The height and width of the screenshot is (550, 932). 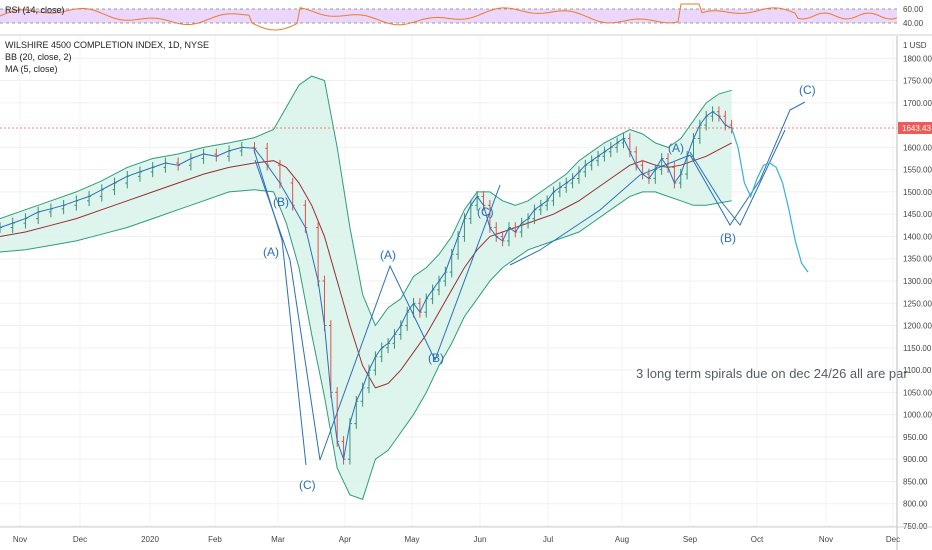 I want to click on x-tick-label: Jun, so click(x=480, y=539).